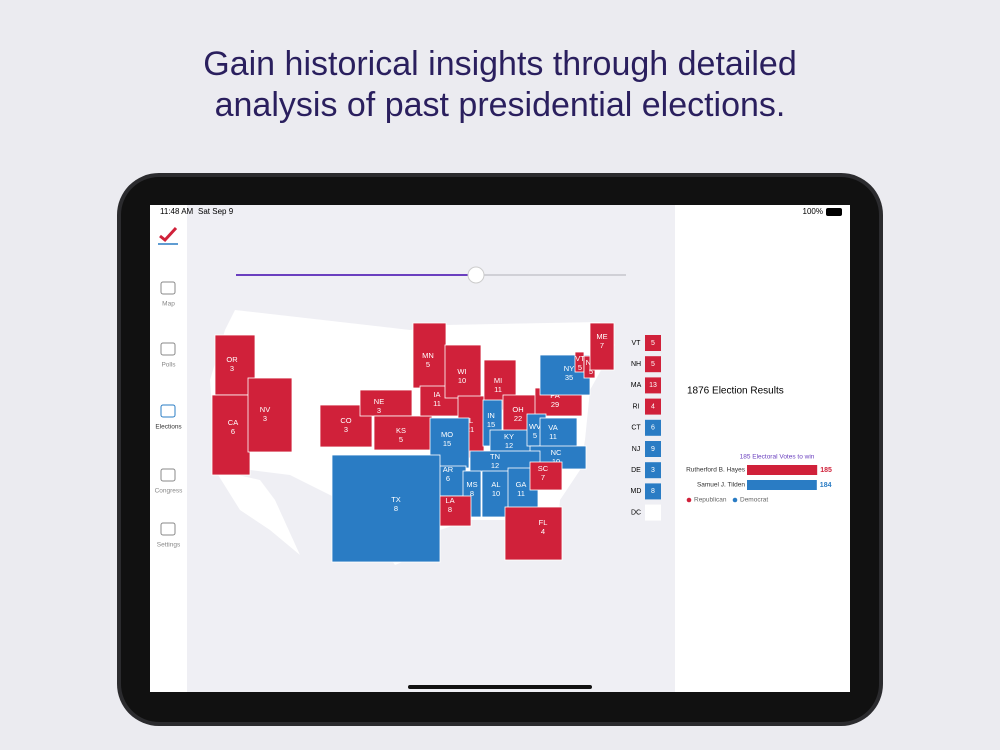 Image resolution: width=1000 pixels, height=750 pixels. Describe the element at coordinates (517, 409) in the screenshot. I see `state-abbr: OH` at that location.